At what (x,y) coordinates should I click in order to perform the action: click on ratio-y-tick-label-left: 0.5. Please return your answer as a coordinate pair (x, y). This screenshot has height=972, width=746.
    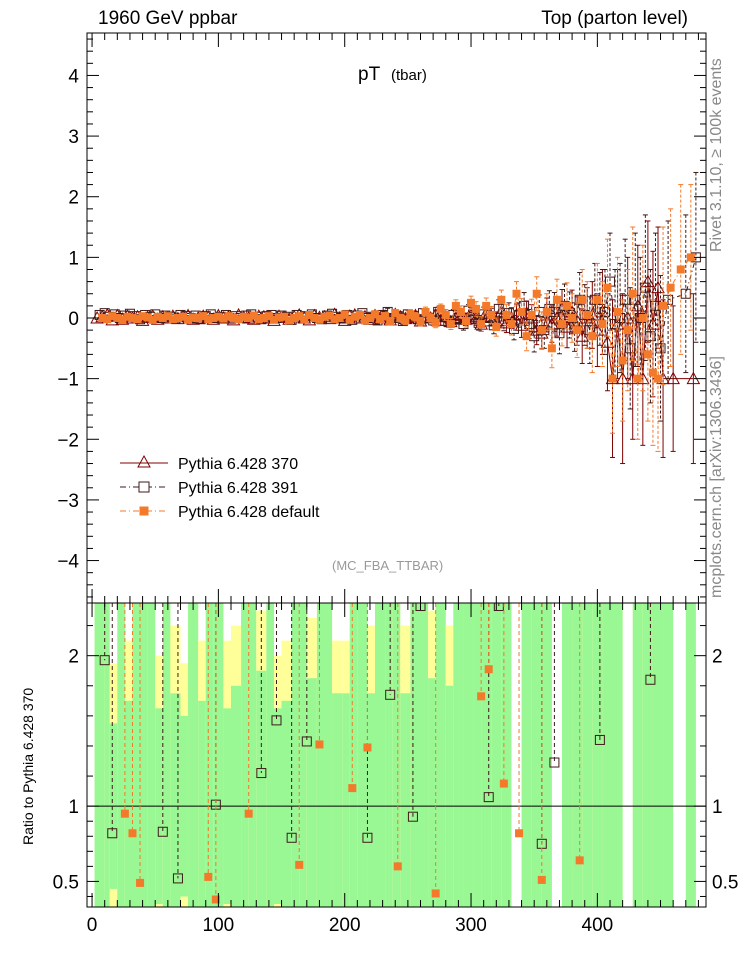
    Looking at the image, I should click on (66, 882).